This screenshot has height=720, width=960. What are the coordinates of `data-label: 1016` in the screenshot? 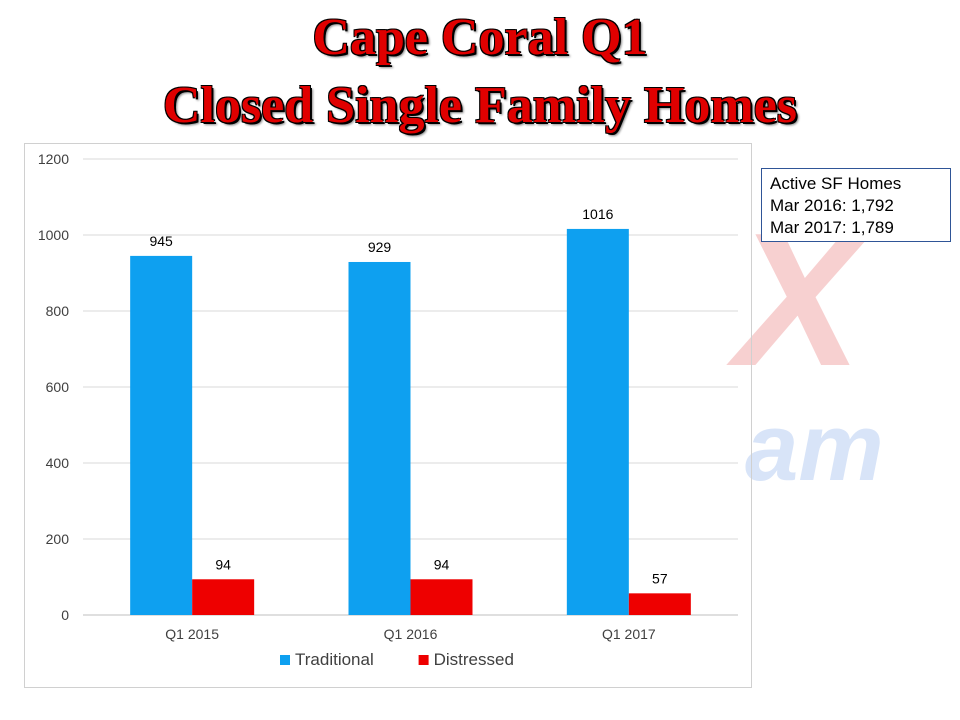 It's located at (597, 214).